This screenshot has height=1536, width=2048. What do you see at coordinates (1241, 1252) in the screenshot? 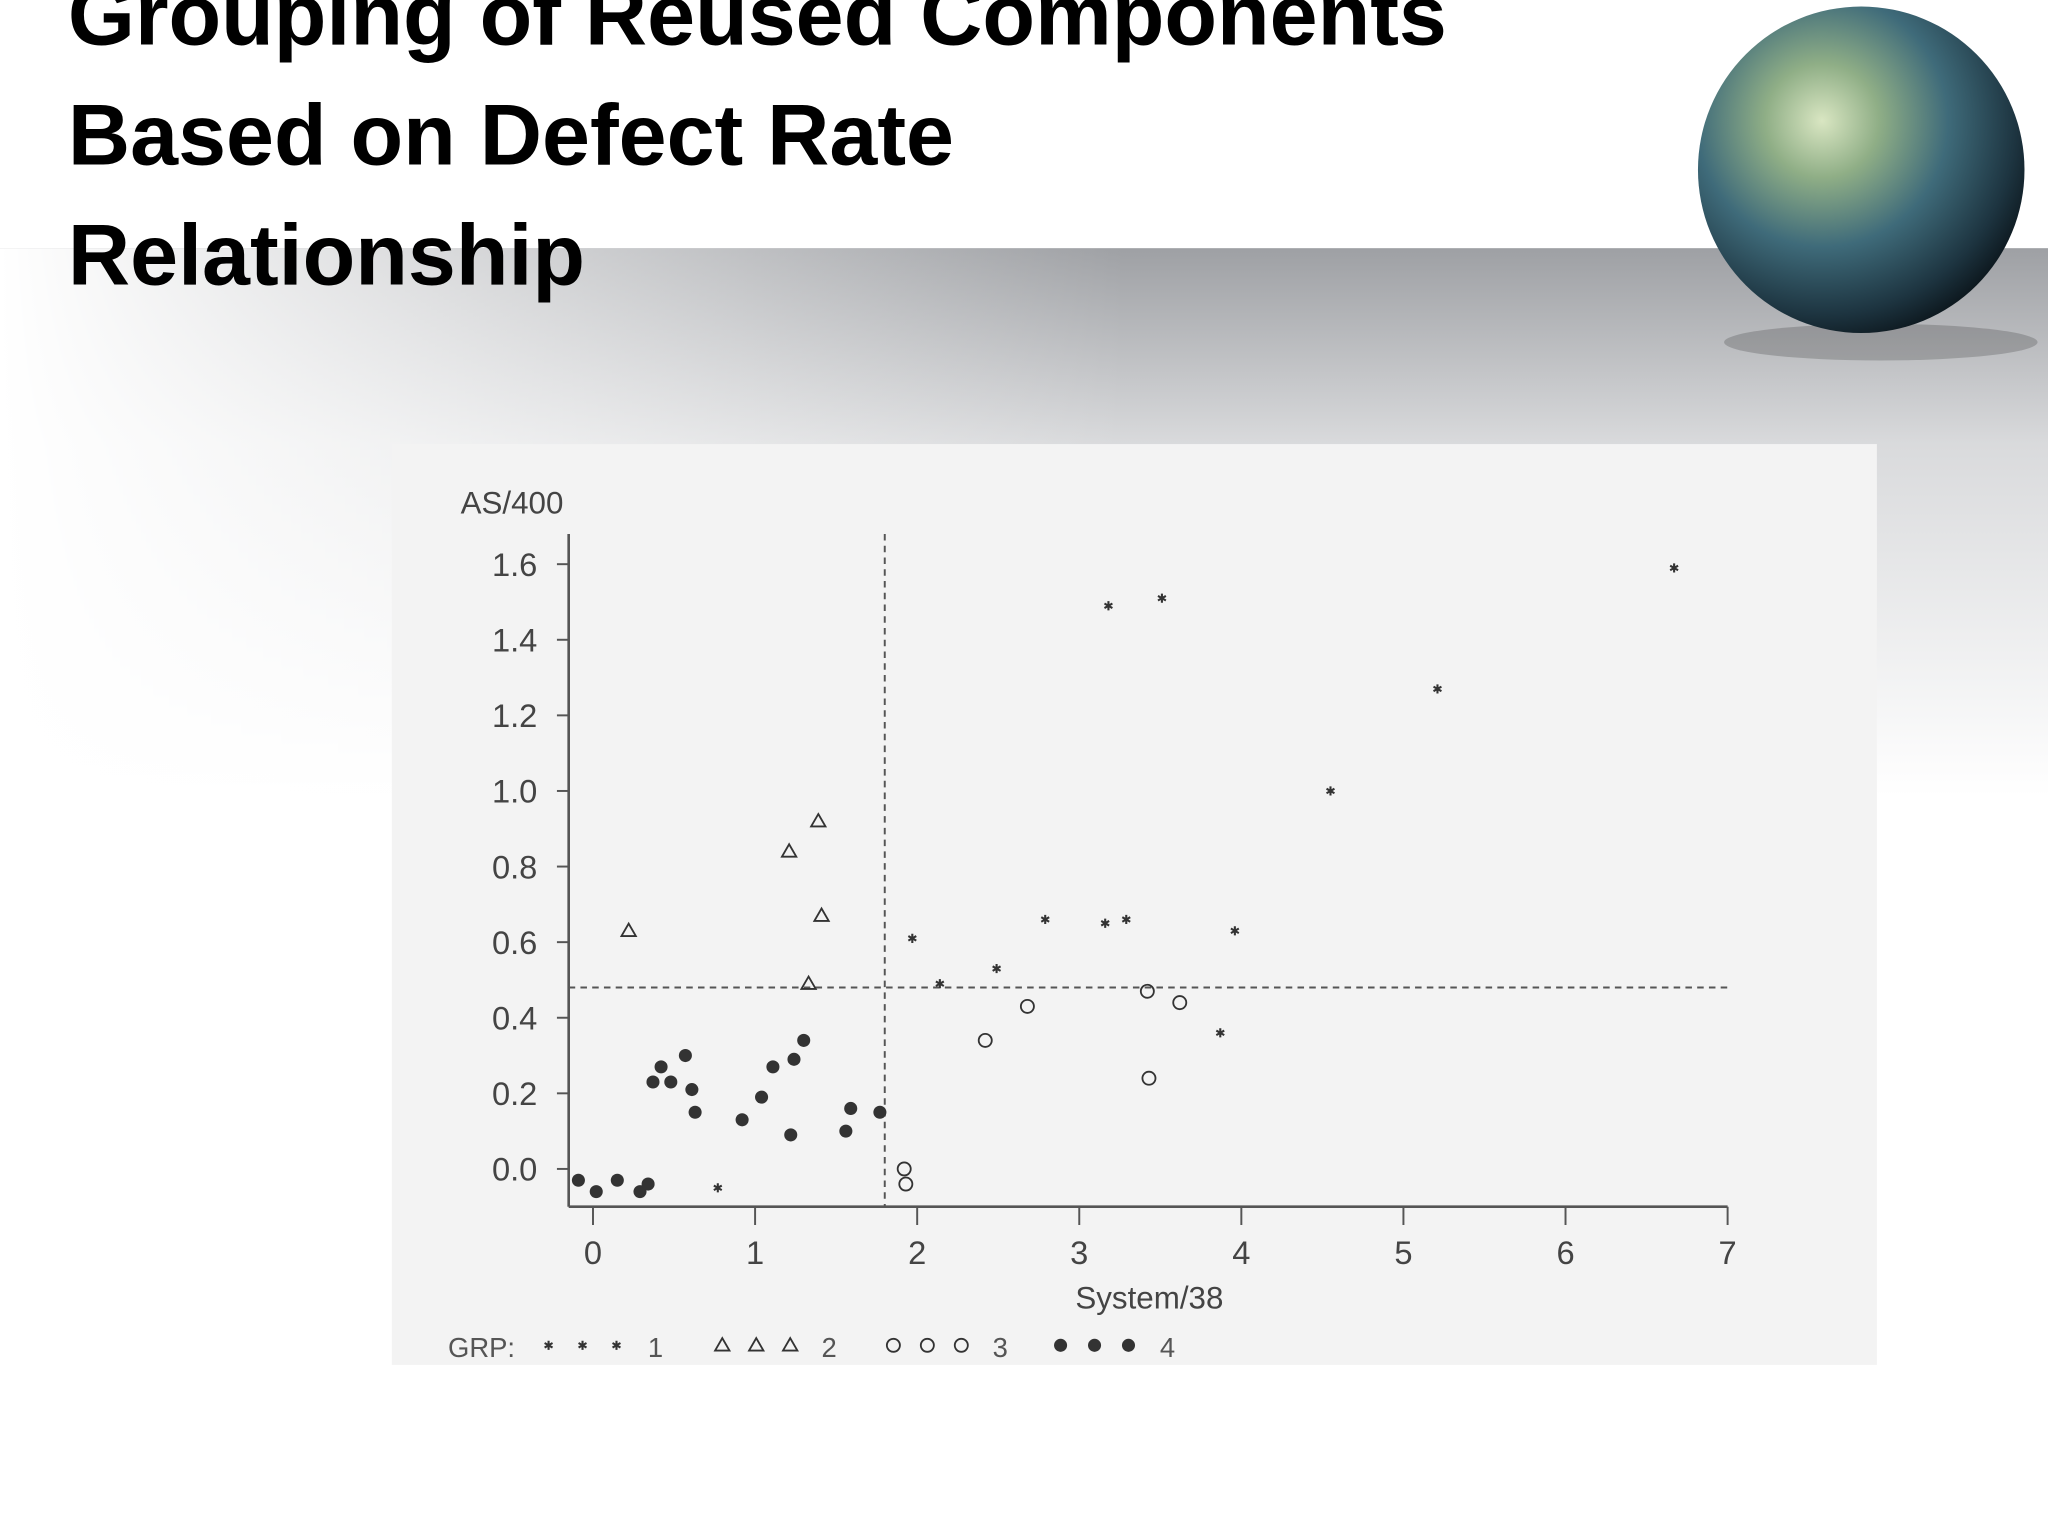
I see `x-tick-label: 4` at bounding box center [1241, 1252].